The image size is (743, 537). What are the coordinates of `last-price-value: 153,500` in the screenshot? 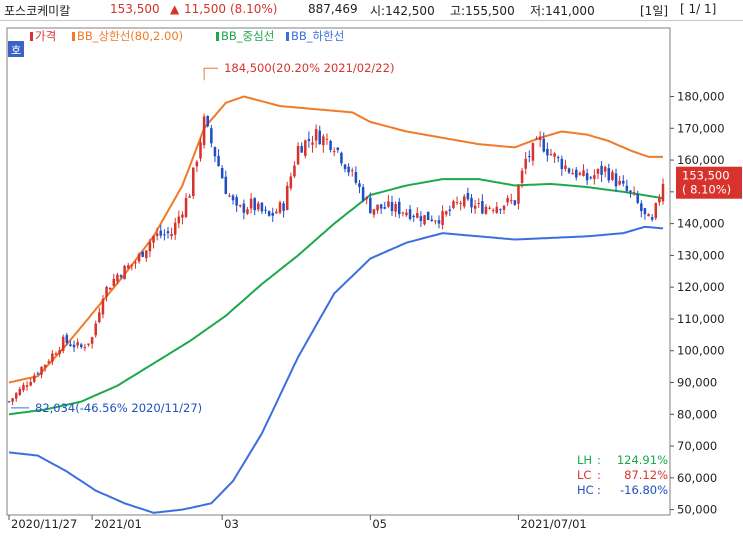 It's located at (706, 176).